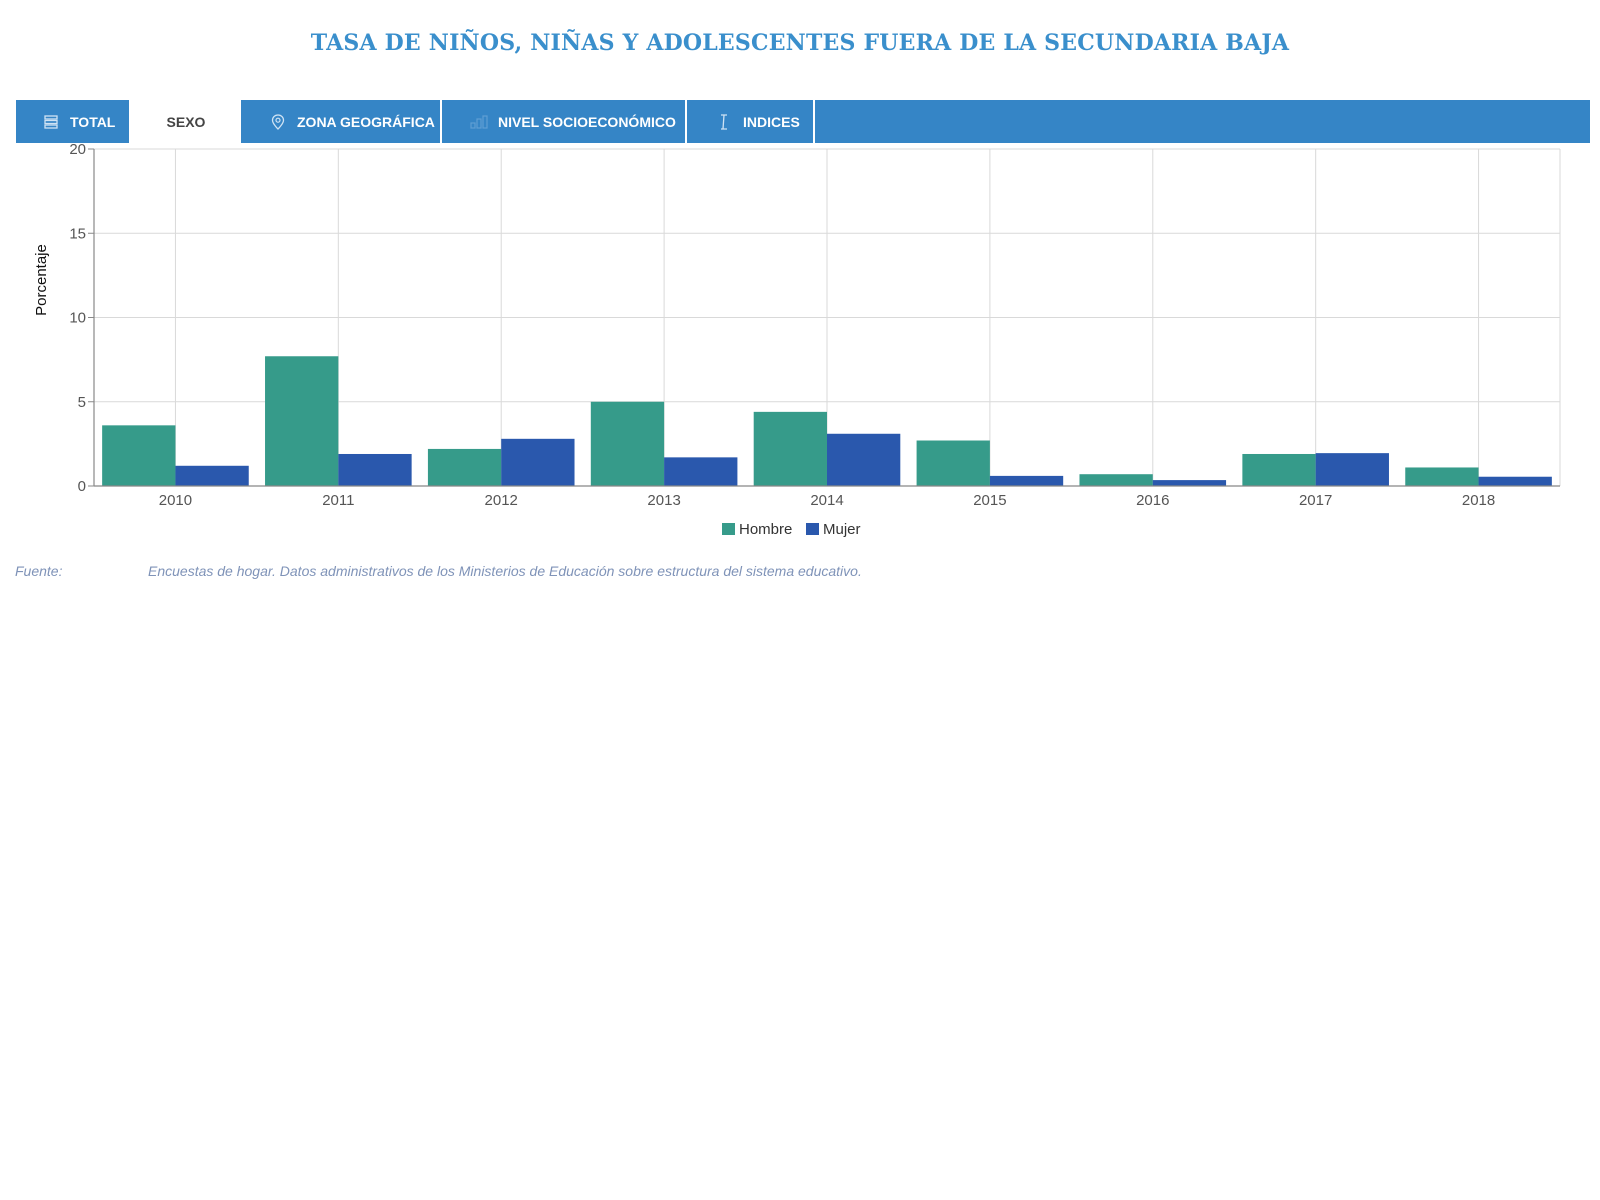 This screenshot has width=1600, height=1200. Describe the element at coordinates (765, 529) in the screenshot. I see `legend-label-hombre: Hombre` at that location.